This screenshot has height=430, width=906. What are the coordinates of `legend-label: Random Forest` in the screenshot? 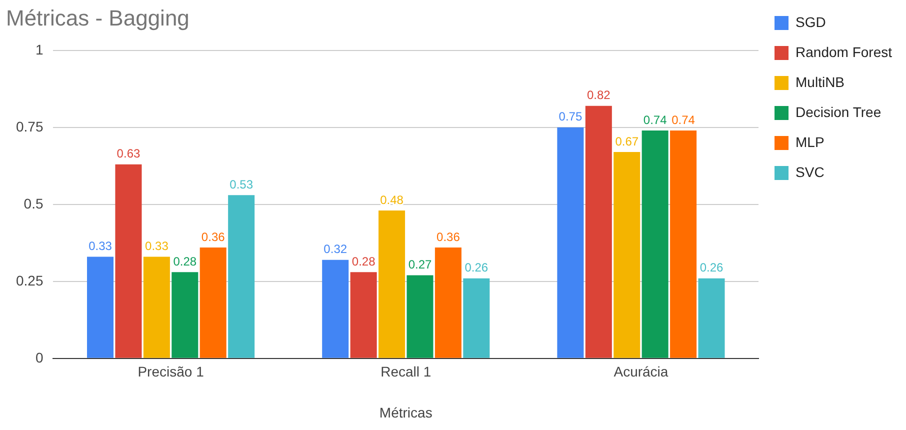 It's located at (844, 52).